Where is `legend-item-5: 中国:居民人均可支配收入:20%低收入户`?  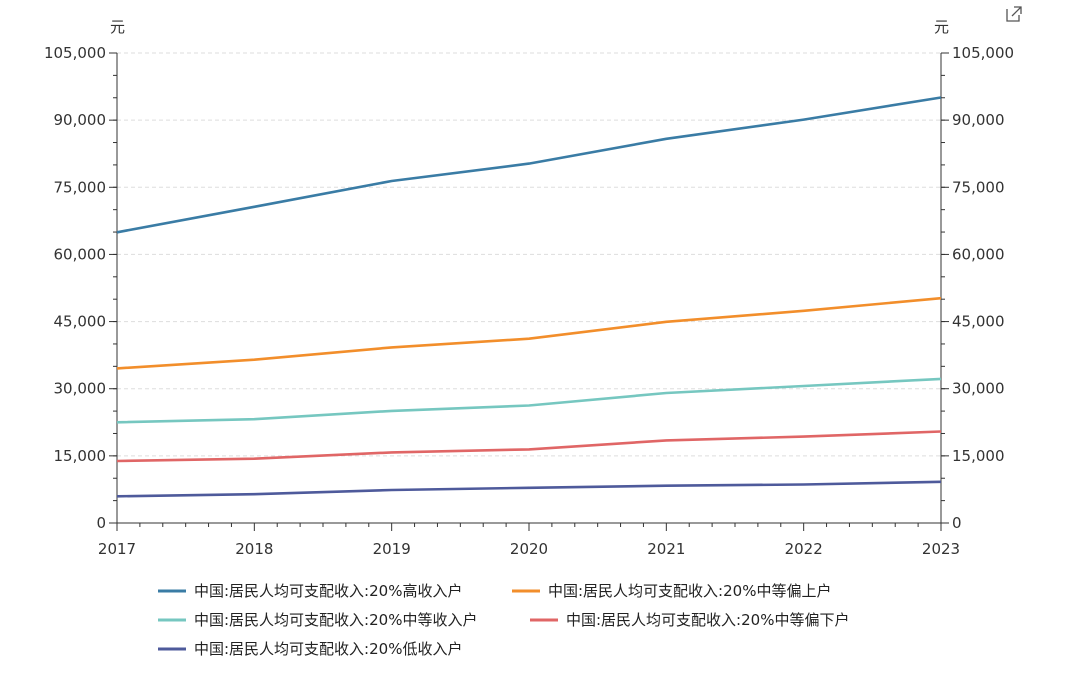
legend-item-5: 中国:居民人均可支配收入:20%低收入户 is located at coordinates (310, 649).